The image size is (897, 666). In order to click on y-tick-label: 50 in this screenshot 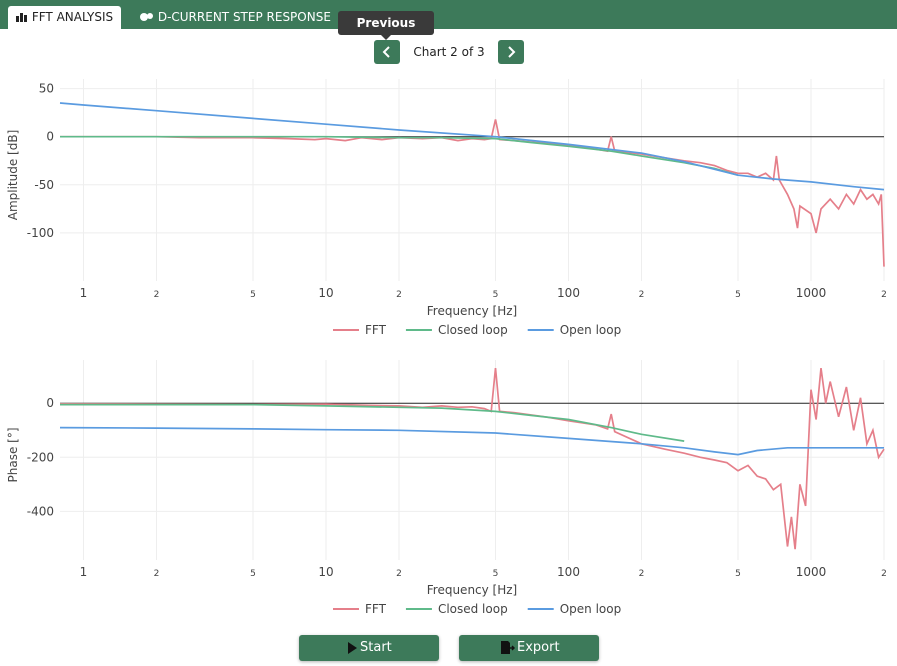, I will do `click(46, 89)`.